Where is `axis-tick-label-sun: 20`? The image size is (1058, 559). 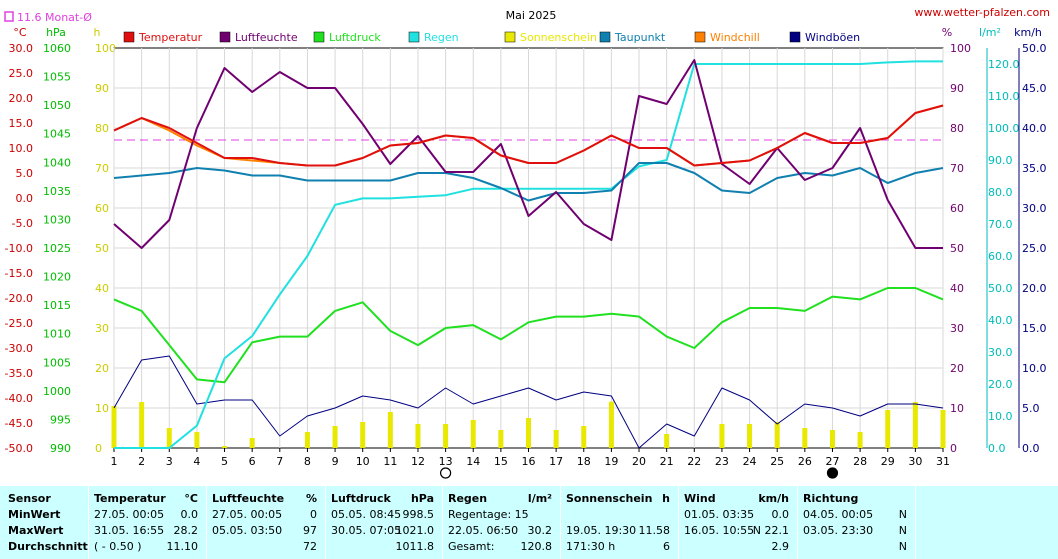 axis-tick-label-sun: 20 is located at coordinates (102, 368).